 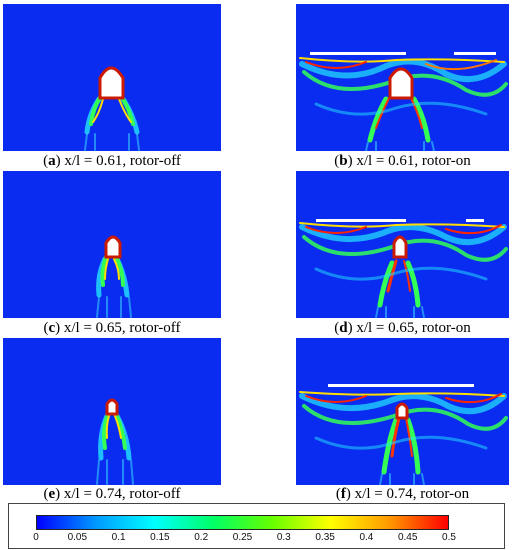 What do you see at coordinates (112, 494) in the screenshot?
I see `caption-e: (e) x/l = 0.74, rotor-off` at bounding box center [112, 494].